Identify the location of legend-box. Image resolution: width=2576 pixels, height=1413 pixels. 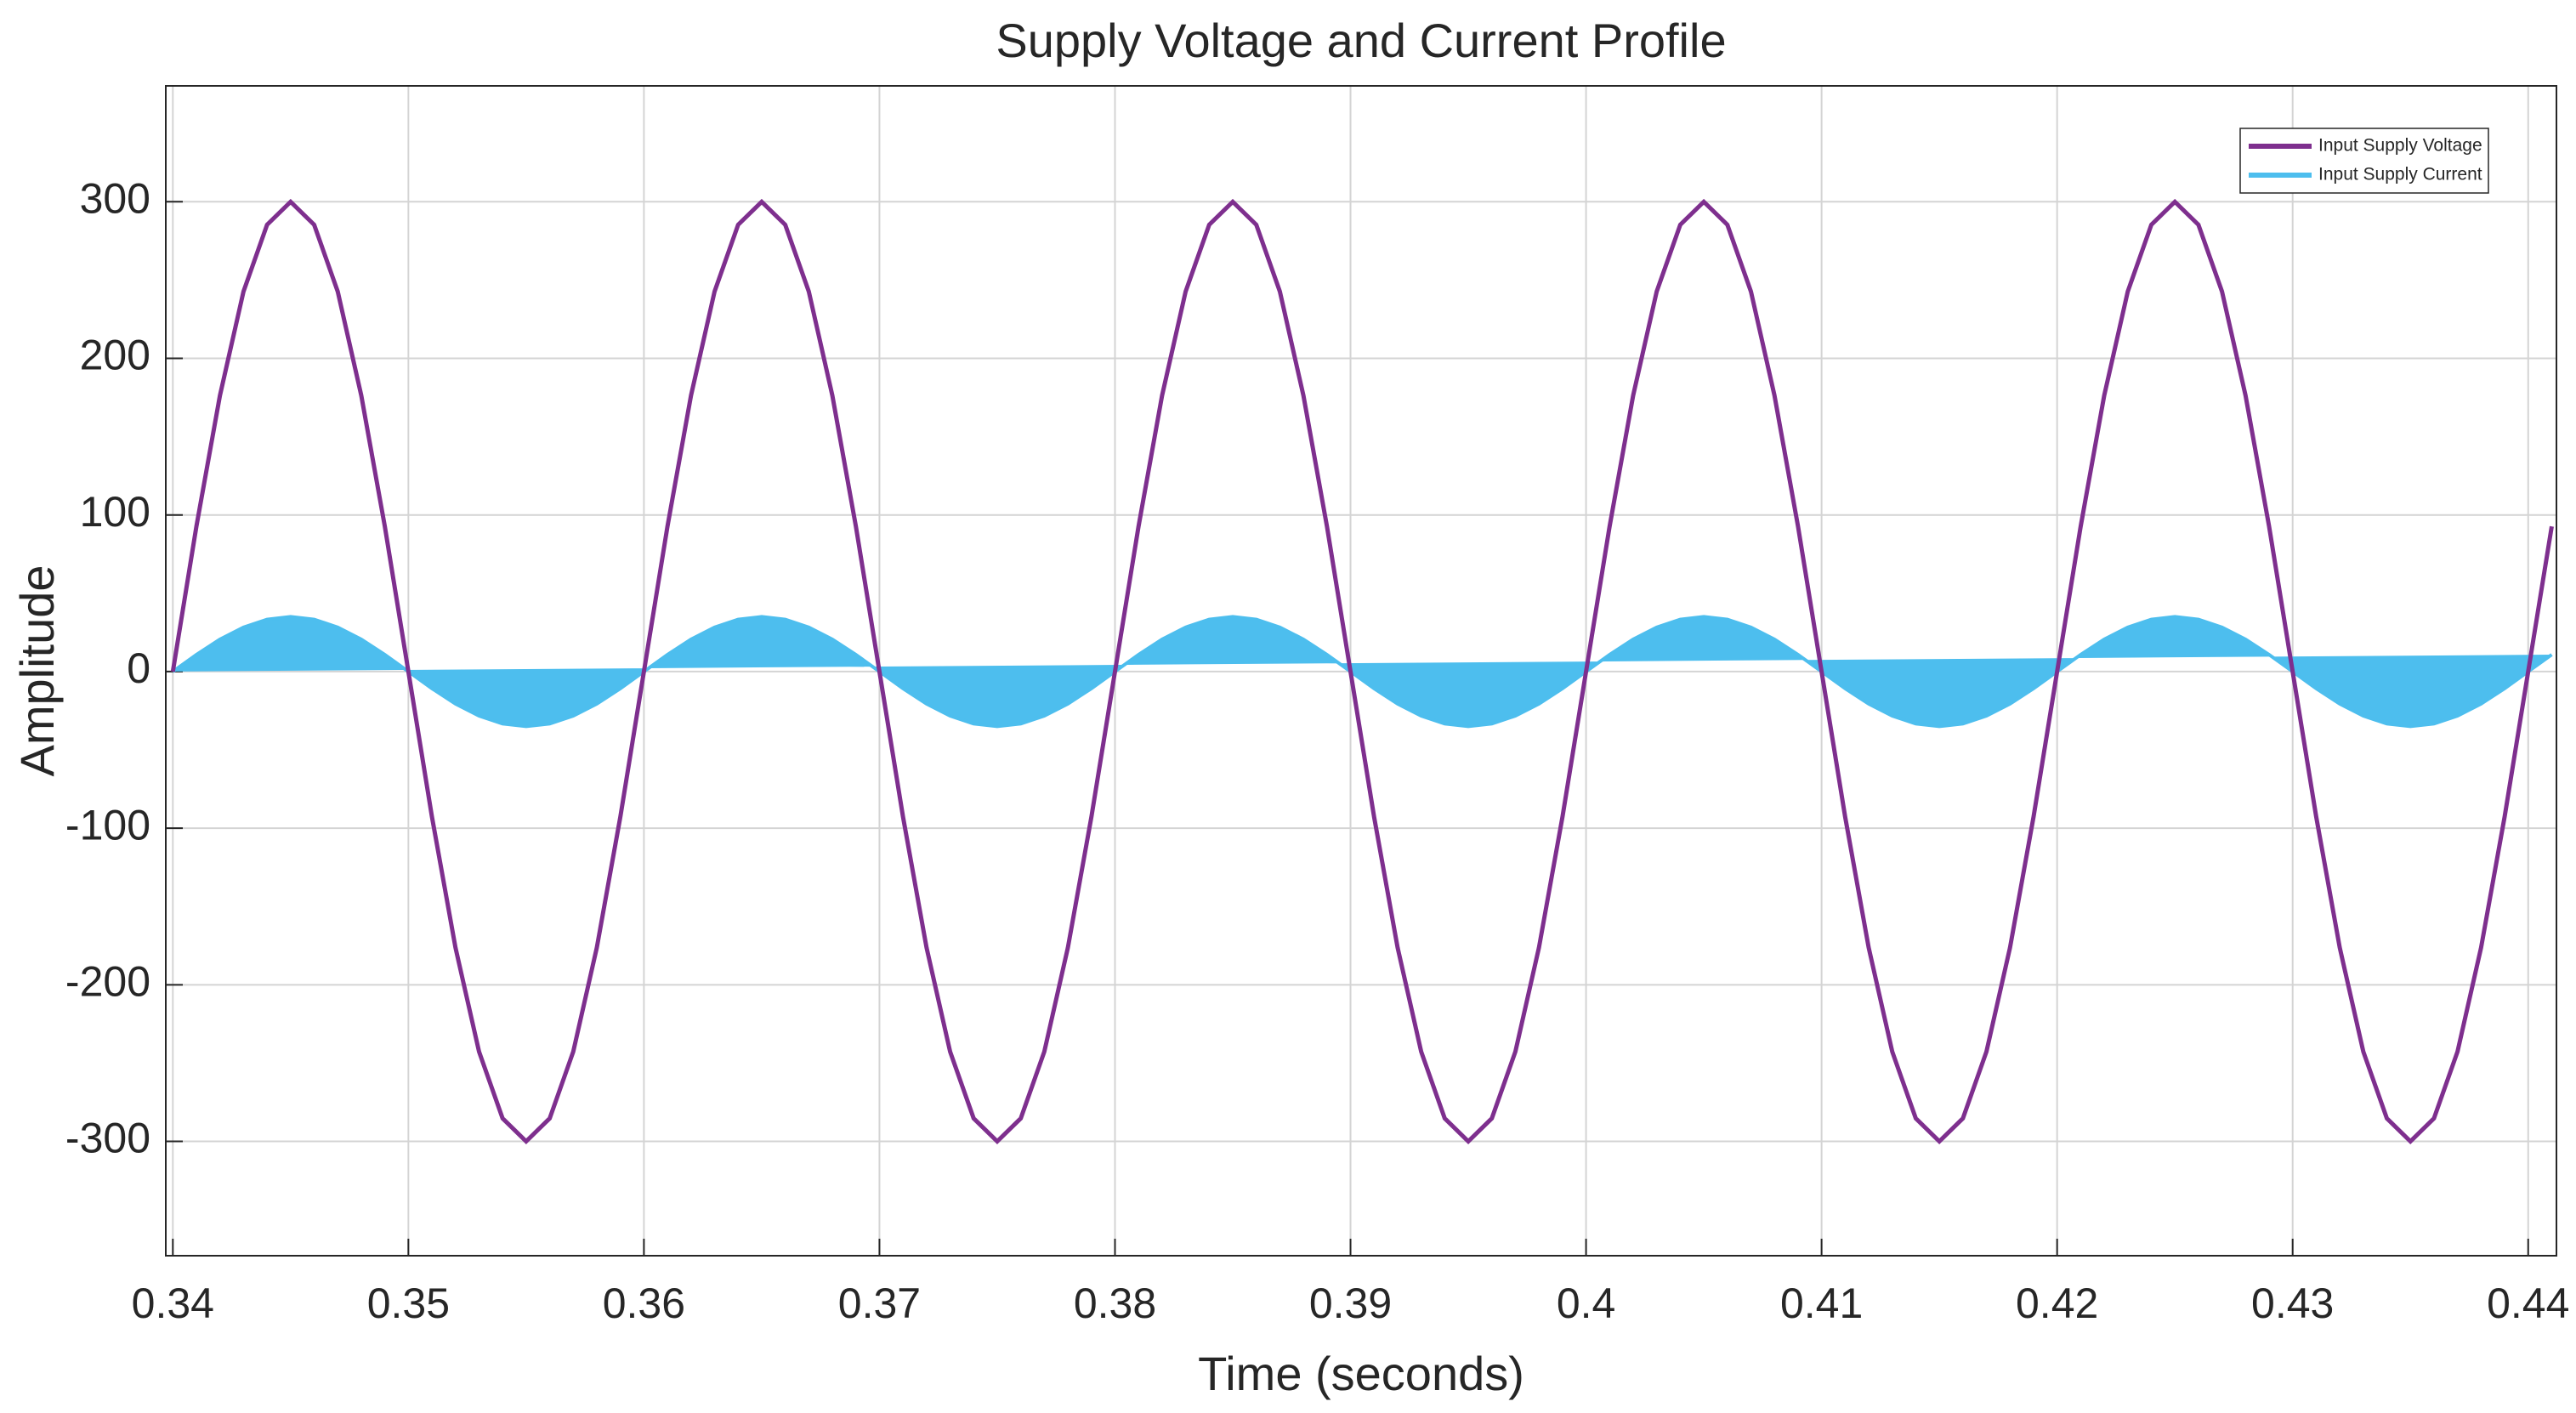
(2364, 161).